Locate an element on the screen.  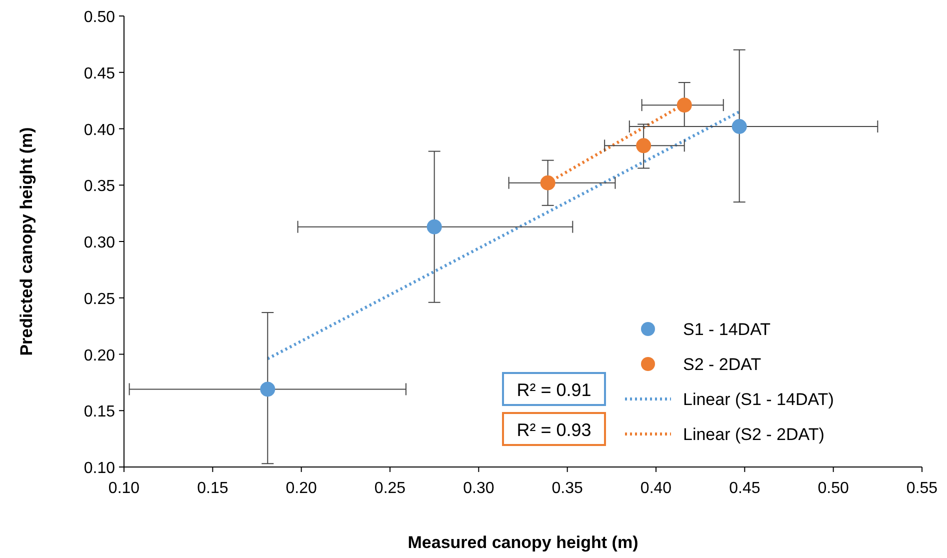
x-tick-label: 0.10 is located at coordinates (124, 488).